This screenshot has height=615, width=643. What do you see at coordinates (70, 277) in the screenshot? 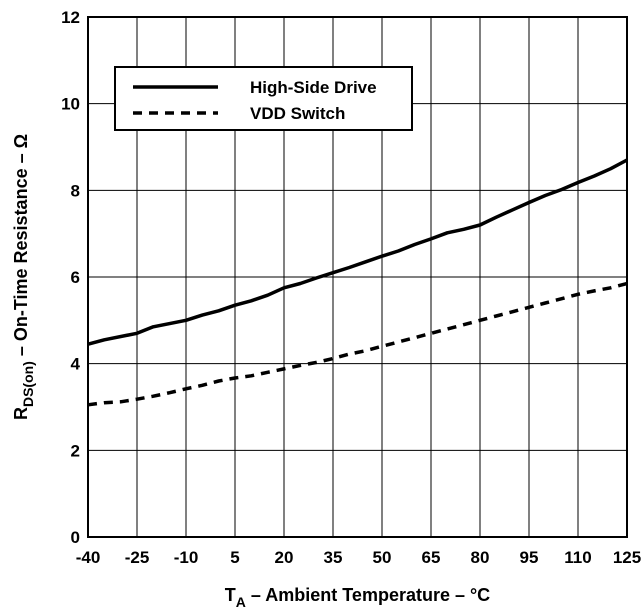
I see `y-tick-labels: 0 2 4 6 8 10 12` at bounding box center [70, 277].